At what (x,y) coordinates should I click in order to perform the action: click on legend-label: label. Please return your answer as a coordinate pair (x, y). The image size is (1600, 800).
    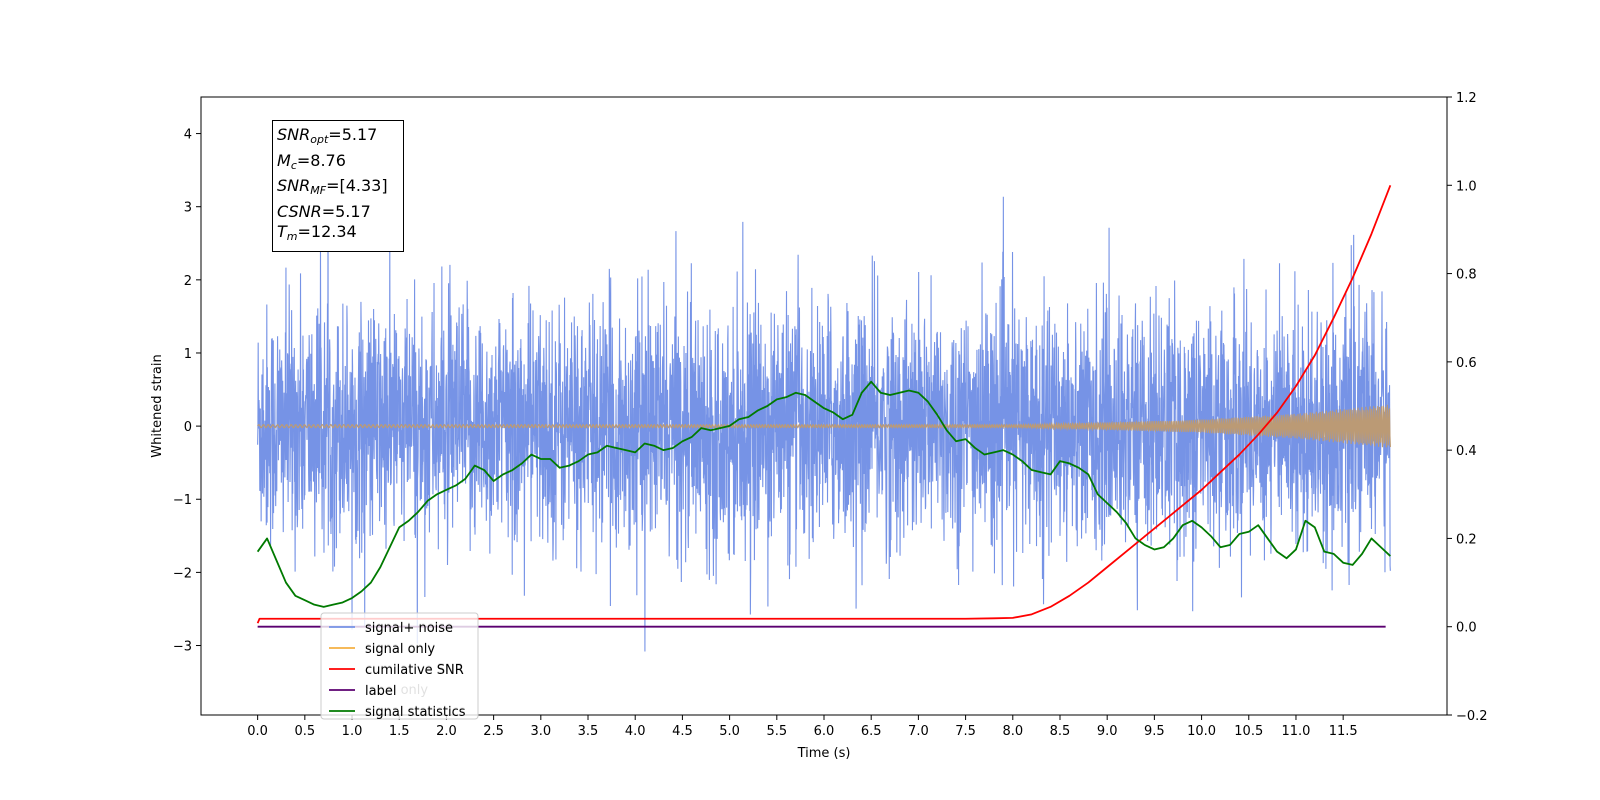
    Looking at the image, I should click on (380, 691).